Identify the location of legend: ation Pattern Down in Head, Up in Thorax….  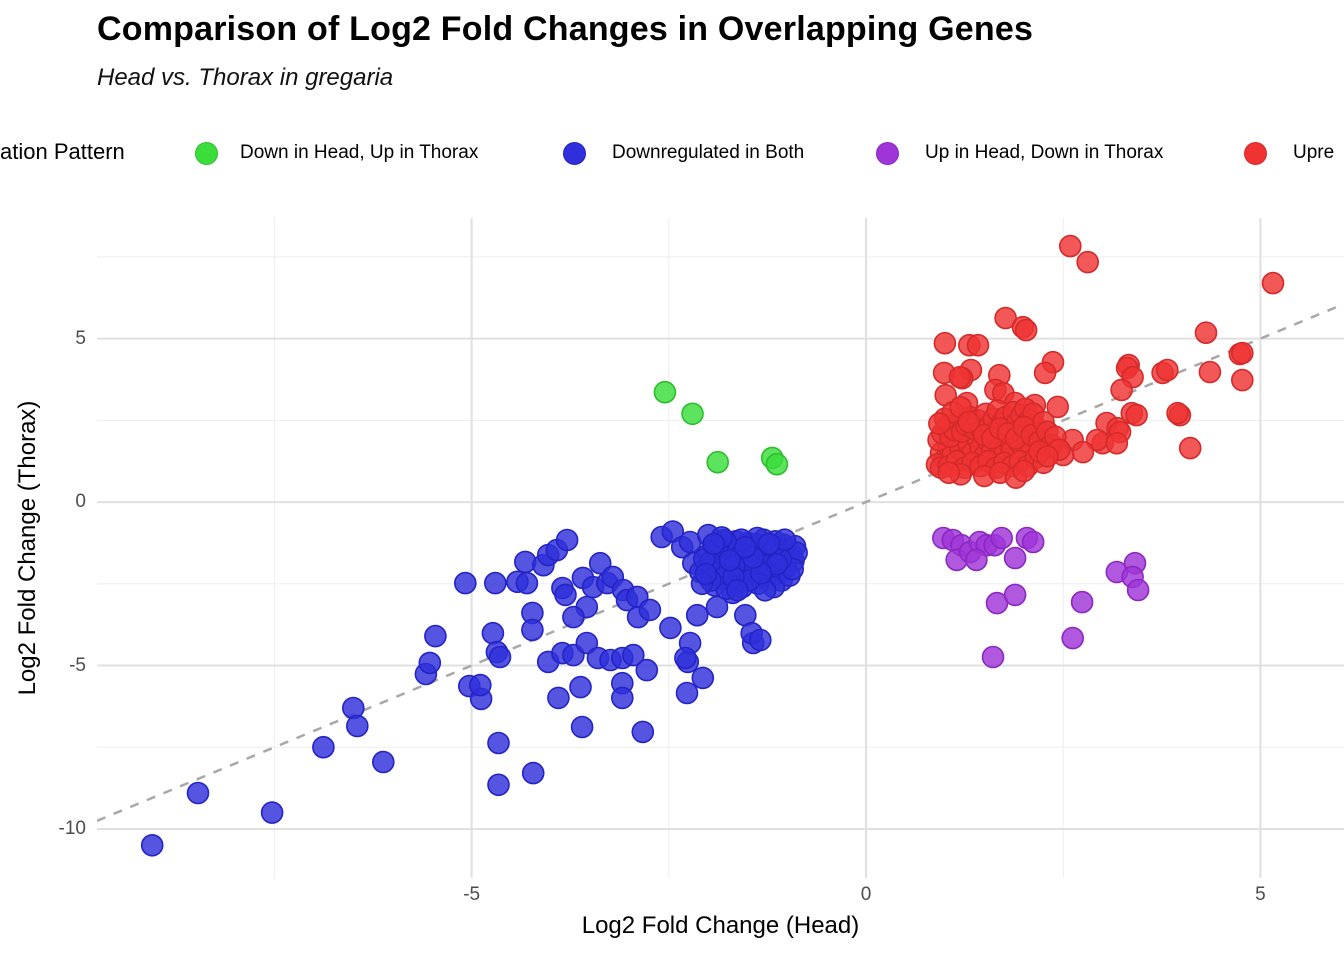
(672, 153).